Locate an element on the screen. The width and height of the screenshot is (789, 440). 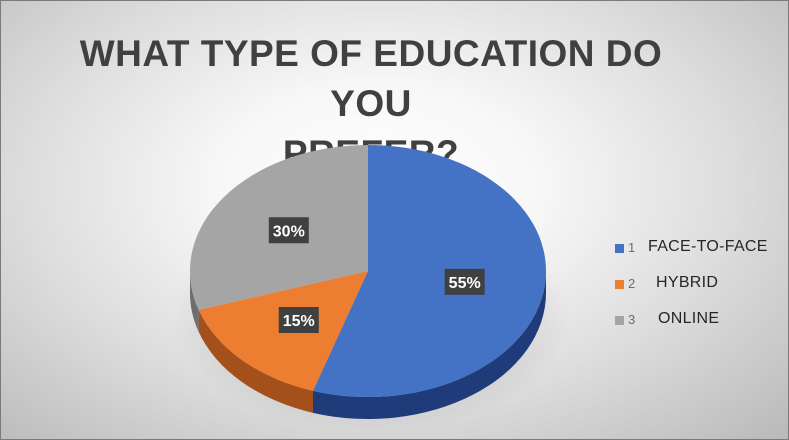
data-label-text: 15% is located at coordinates (299, 321).